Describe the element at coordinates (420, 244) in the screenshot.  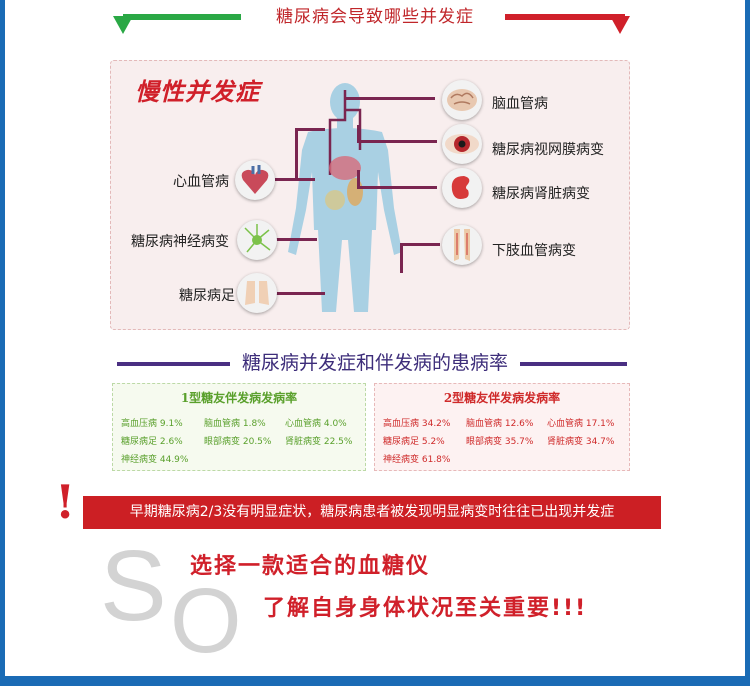
I see `connector-legs` at that location.